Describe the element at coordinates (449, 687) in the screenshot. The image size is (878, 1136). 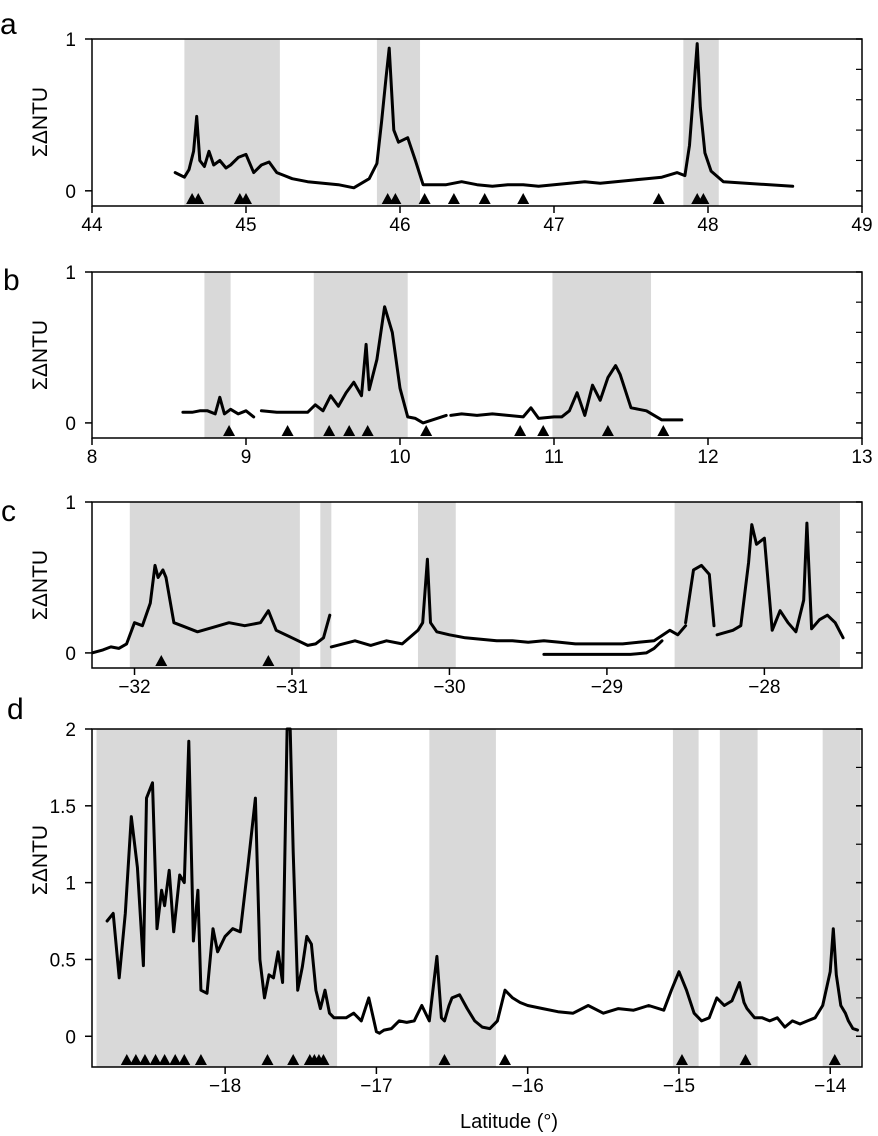
I see `x-tick-label: −30` at that location.